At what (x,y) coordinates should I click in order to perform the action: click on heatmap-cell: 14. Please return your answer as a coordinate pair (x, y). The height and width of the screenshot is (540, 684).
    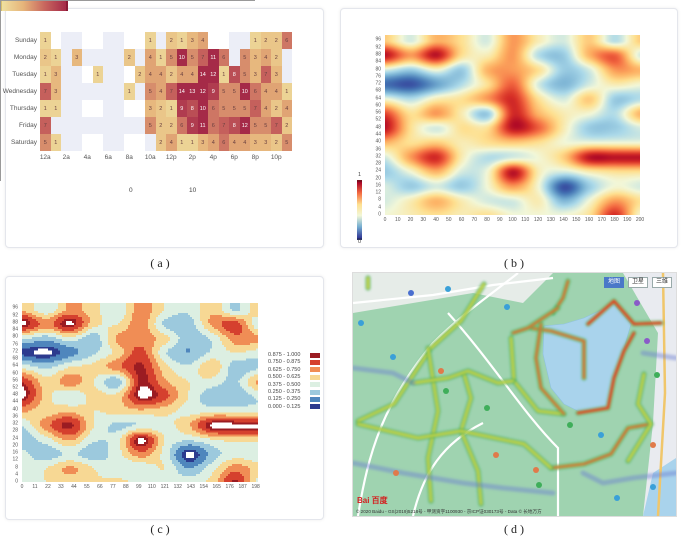
    Looking at the image, I should click on (202, 74).